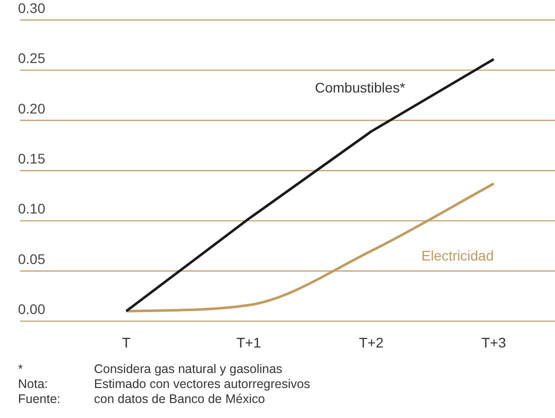 This screenshot has height=418, width=555. Describe the element at coordinates (493, 342) in the screenshot. I see `x-tick-label: T+3` at that location.